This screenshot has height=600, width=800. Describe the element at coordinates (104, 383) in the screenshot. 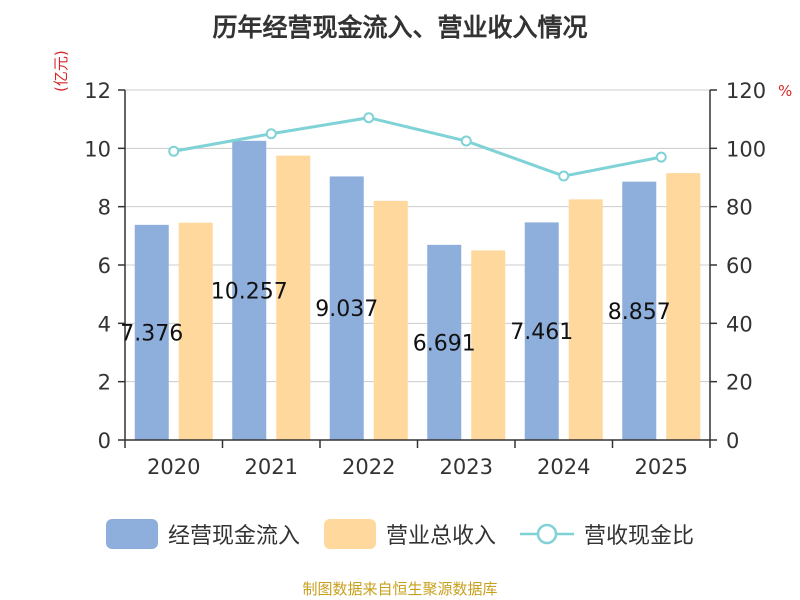

I see `y-left-tick-label: 2` at that location.